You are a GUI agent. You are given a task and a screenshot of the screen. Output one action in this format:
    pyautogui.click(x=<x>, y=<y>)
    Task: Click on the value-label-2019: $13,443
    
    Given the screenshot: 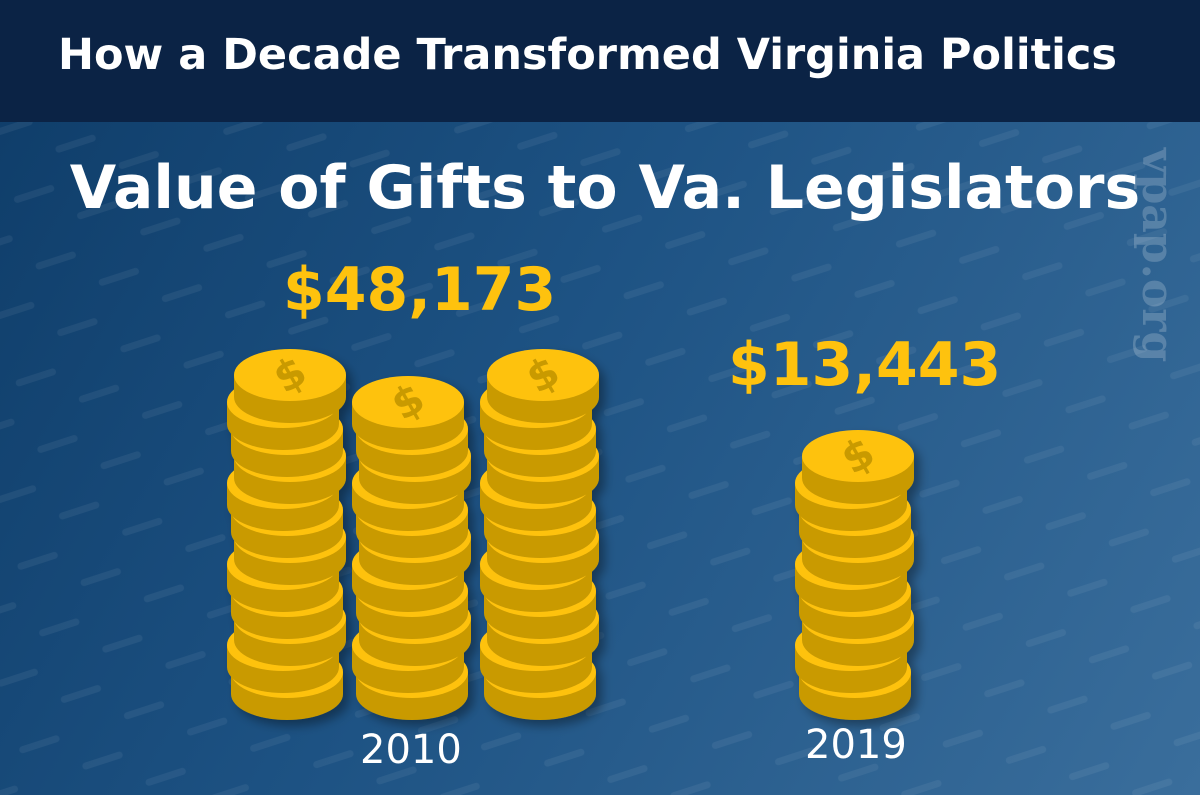 What is the action you would take?
    pyautogui.click(x=865, y=365)
    